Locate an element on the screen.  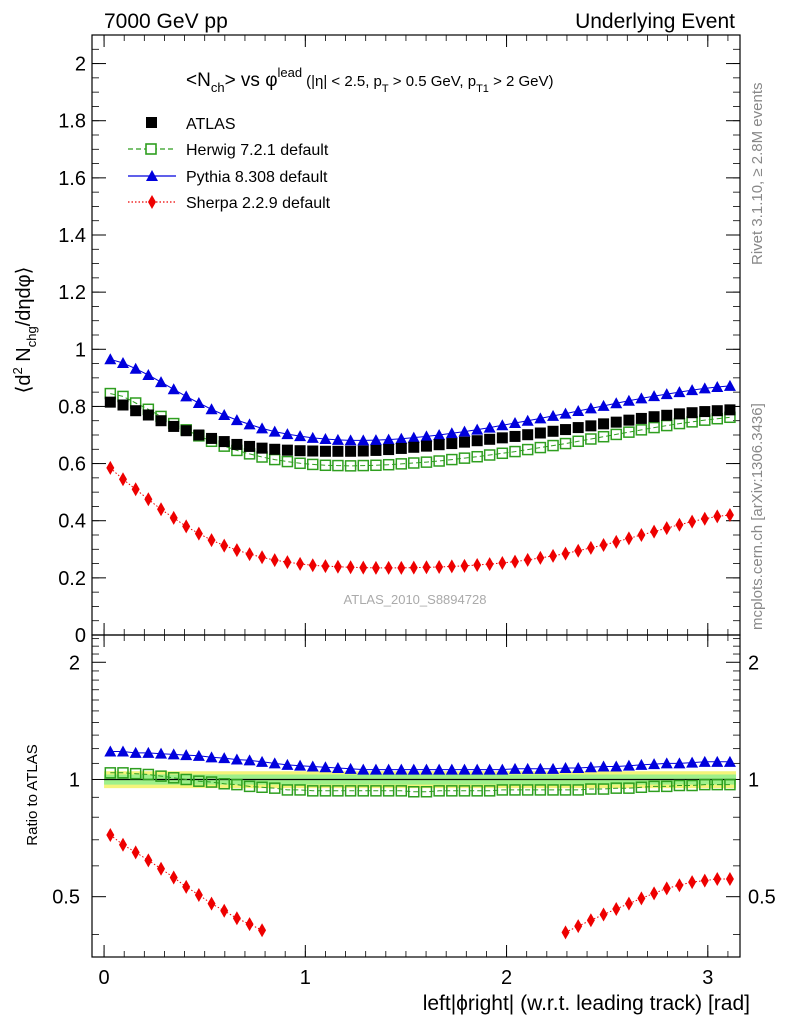
series-line is located at coordinates (419, 518).